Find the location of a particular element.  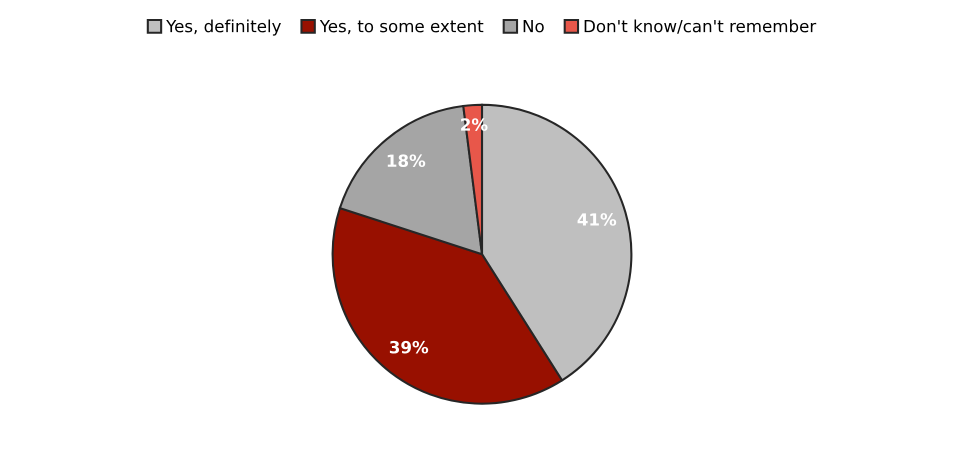

data-label: 41% is located at coordinates (597, 219).